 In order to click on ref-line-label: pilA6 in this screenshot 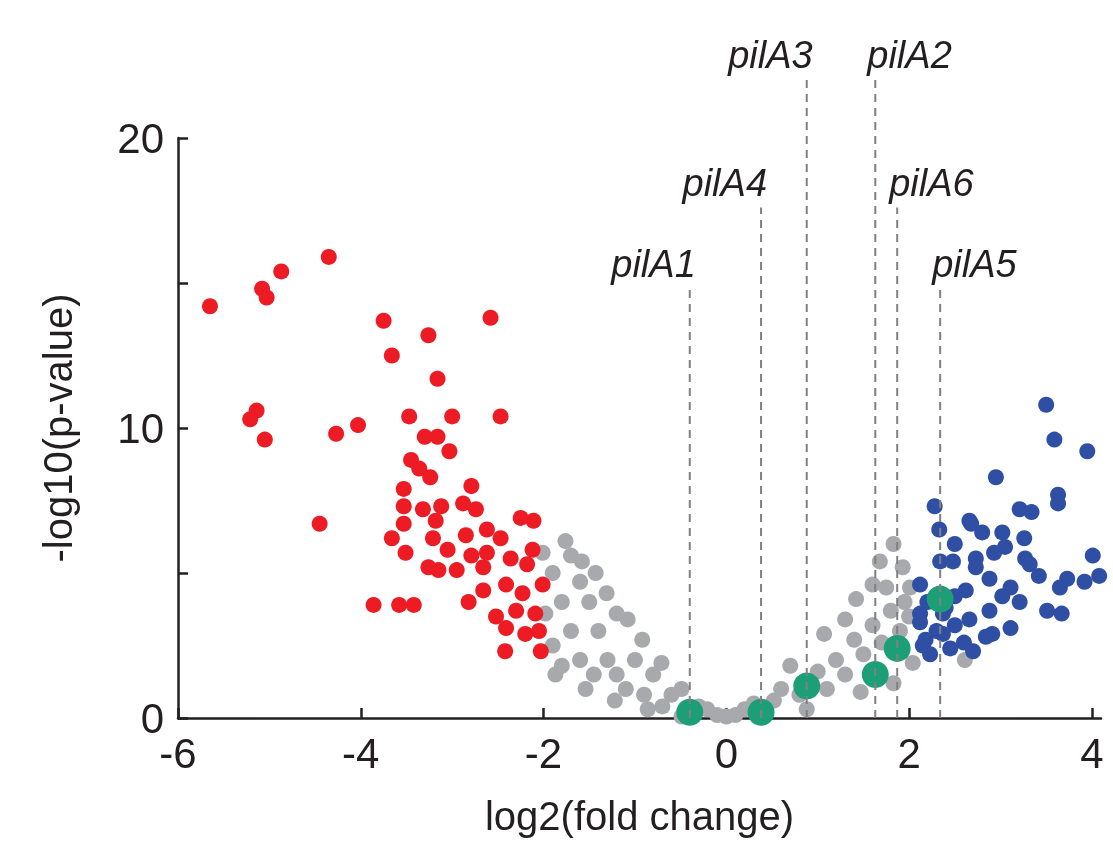, I will do `click(931, 182)`.